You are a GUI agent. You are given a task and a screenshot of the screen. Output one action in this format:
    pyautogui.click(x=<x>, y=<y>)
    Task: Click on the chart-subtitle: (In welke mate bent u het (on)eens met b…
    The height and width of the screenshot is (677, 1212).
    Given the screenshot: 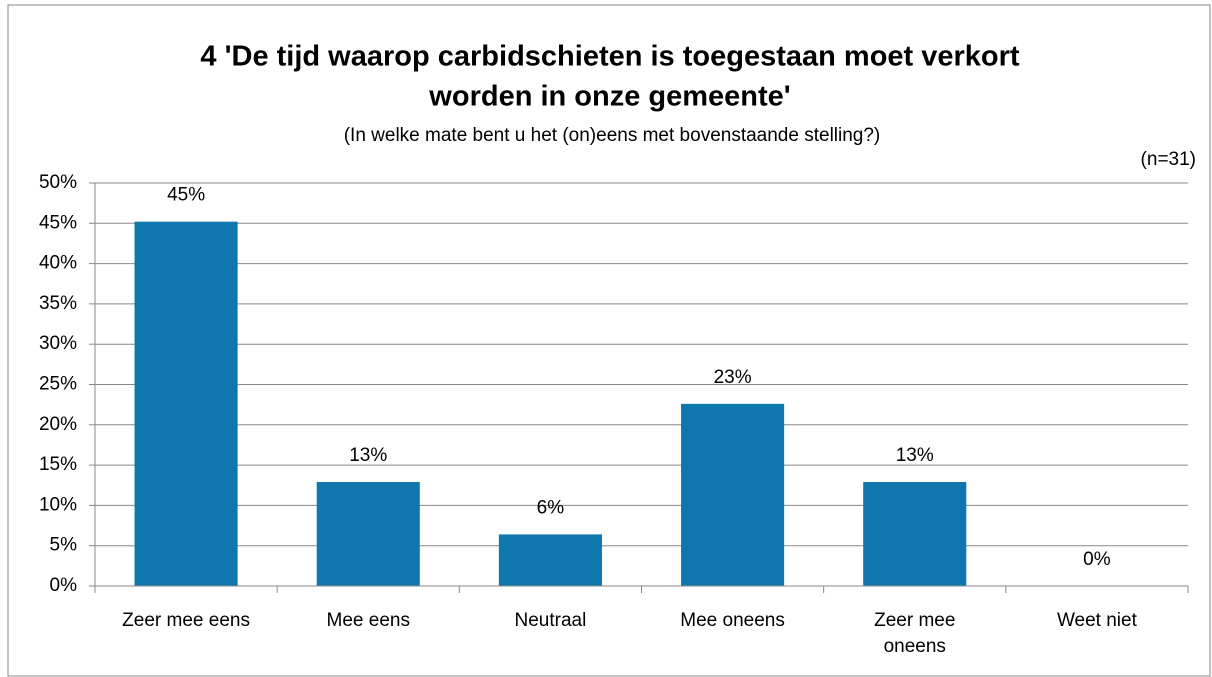 What is the action you would take?
    pyautogui.click(x=612, y=135)
    